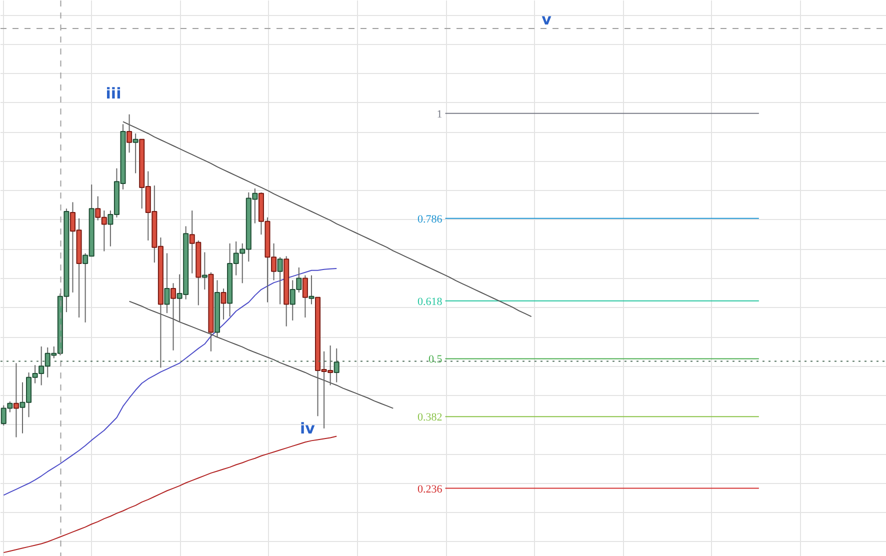  Describe the element at coordinates (435, 360) in the screenshot. I see `ref-line-label: 0.5` at that location.